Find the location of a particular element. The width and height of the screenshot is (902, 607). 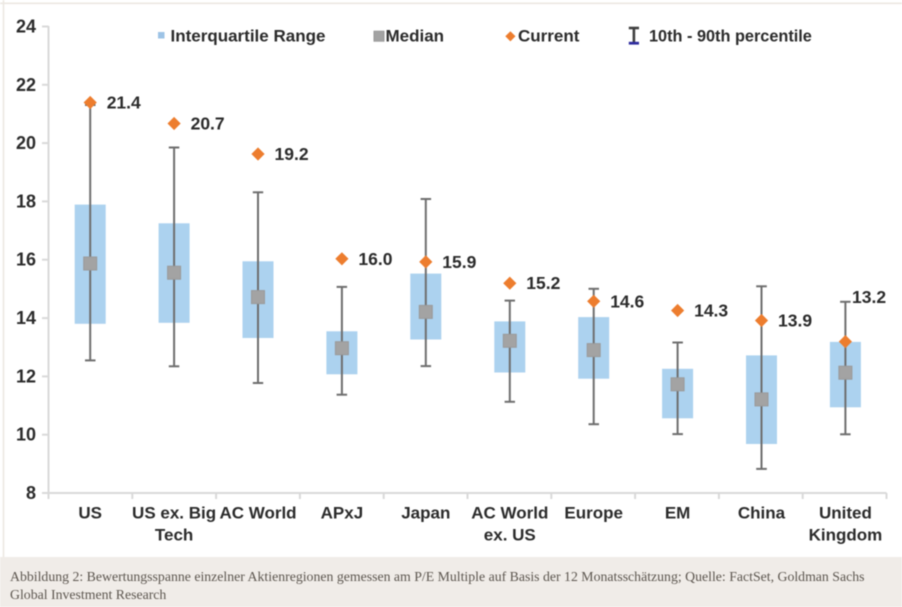

svg-text: 18 is located at coordinates (26, 201).